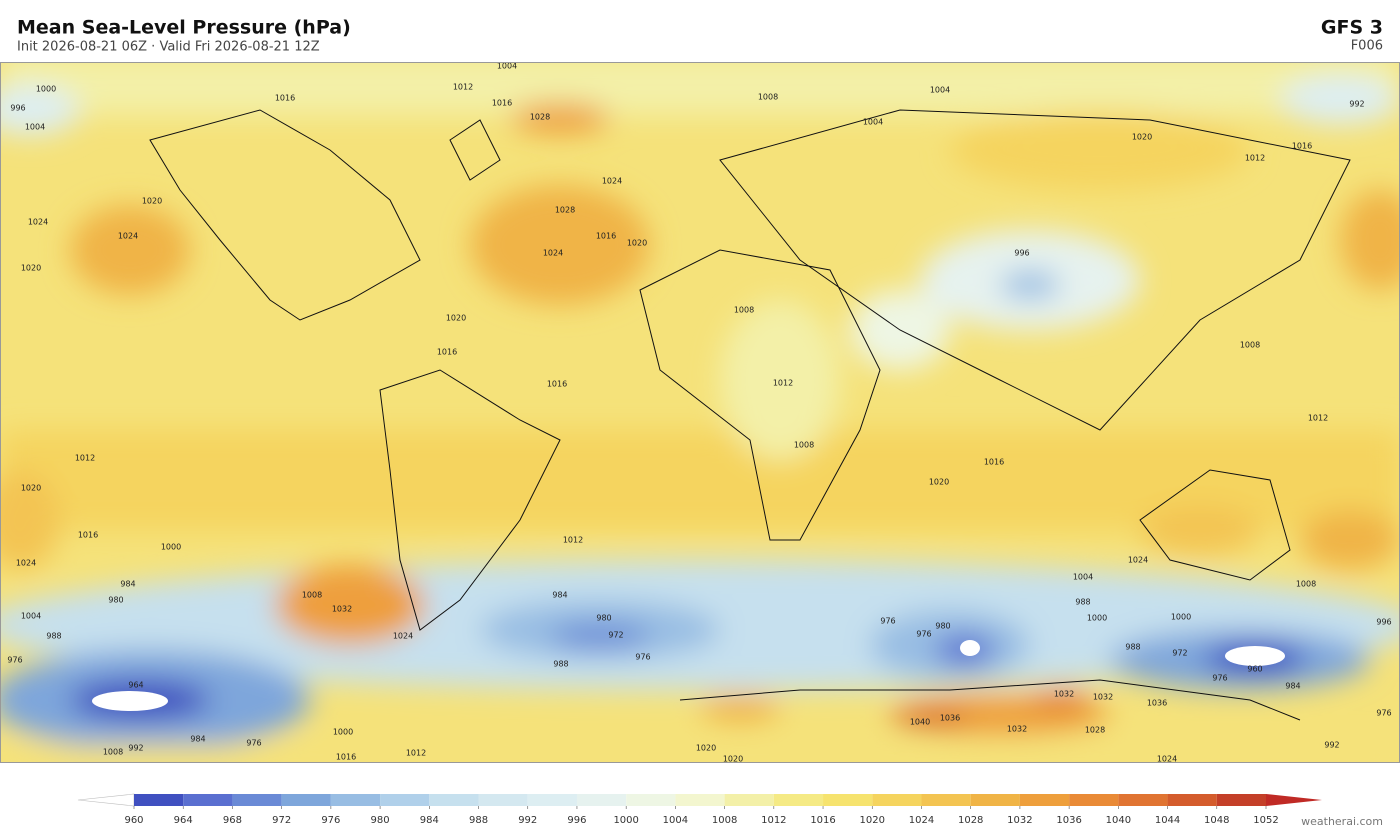 This screenshot has width=1400, height=837. Describe the element at coordinates (429, 820) in the screenshot. I see `colorbar-tick-label: 984` at that location.